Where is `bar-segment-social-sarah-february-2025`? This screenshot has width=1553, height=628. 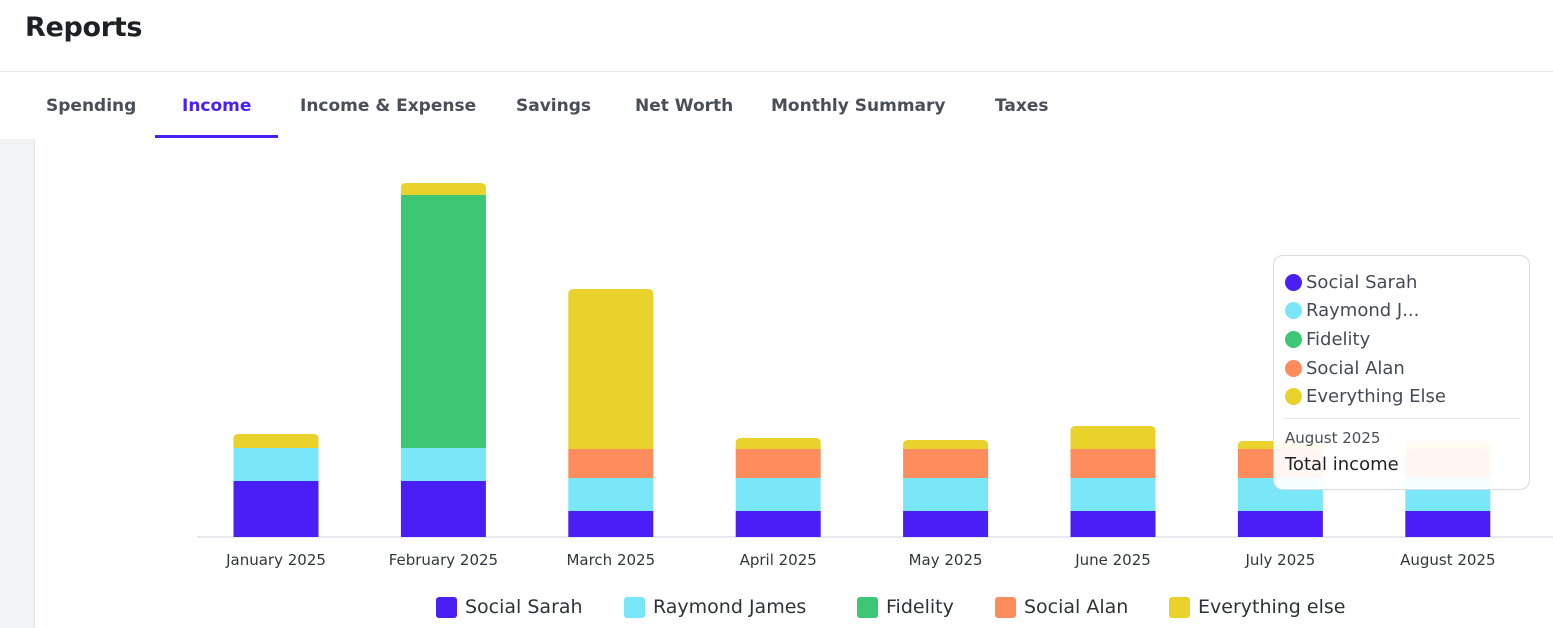
bar-segment-social-sarah-february-2025 is located at coordinates (443, 509).